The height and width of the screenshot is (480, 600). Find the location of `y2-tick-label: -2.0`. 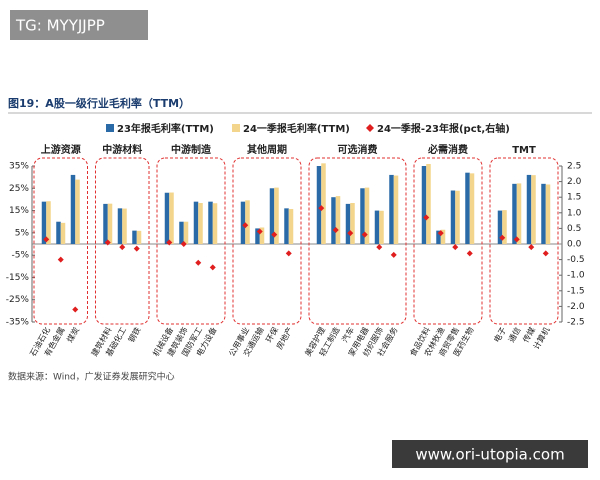

y2-tick-label: -2.0 is located at coordinates (576, 307).